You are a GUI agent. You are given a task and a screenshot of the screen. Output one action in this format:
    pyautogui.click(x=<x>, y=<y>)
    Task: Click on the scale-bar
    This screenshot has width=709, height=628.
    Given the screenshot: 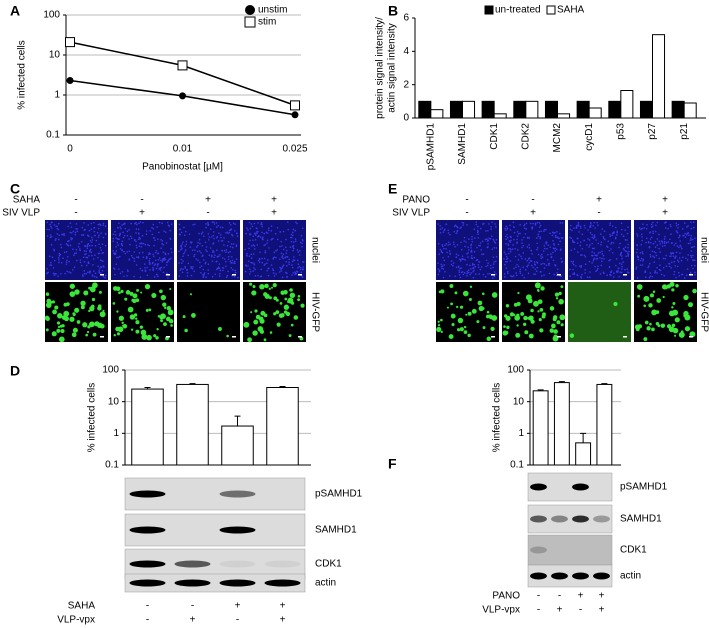 What is the action you would take?
    pyautogui.click(x=625, y=337)
    